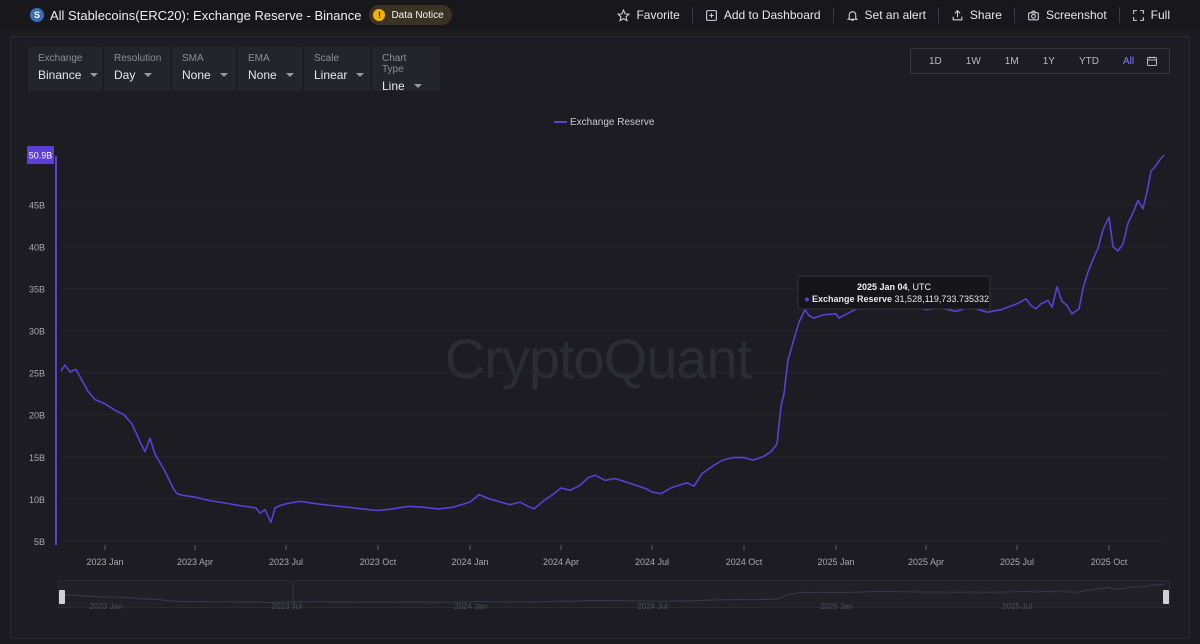 The height and width of the screenshot is (644, 1200). I want to click on y-tick-label: 35B, so click(37, 290).